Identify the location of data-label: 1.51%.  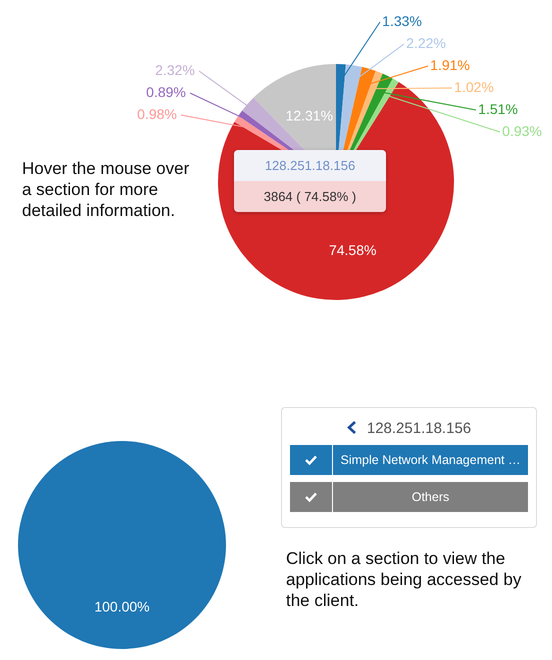
(498, 109).